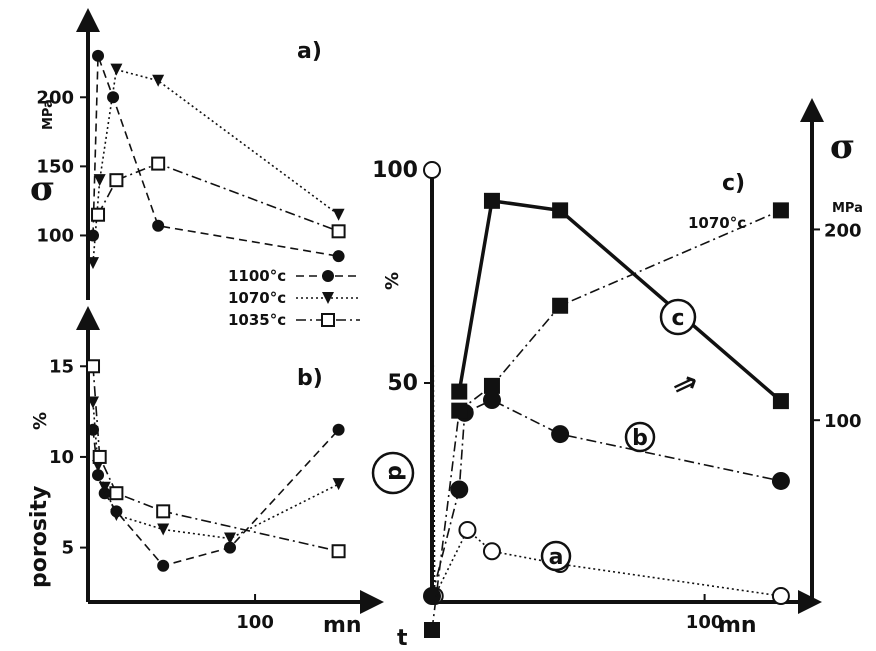 This screenshot has height=651, width=876. Describe the element at coordinates (55, 97) in the screenshot. I see `panel-a-ytick-label: 200` at that location.